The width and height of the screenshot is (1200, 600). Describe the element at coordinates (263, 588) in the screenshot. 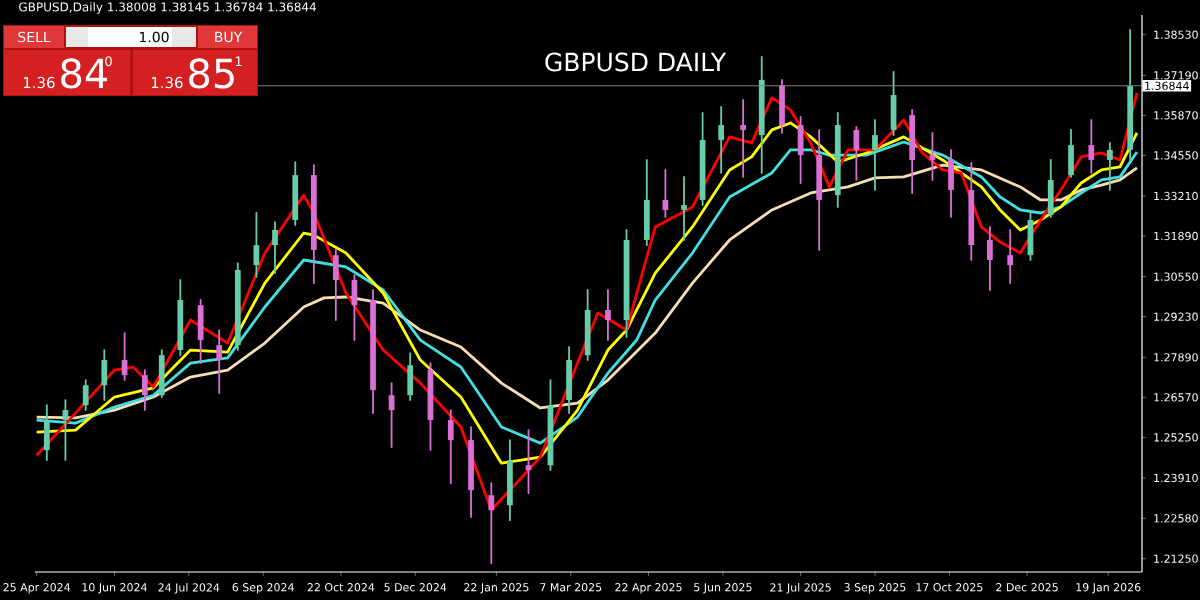

I see `x-tick-label: 6 Sep 2024` at that location.